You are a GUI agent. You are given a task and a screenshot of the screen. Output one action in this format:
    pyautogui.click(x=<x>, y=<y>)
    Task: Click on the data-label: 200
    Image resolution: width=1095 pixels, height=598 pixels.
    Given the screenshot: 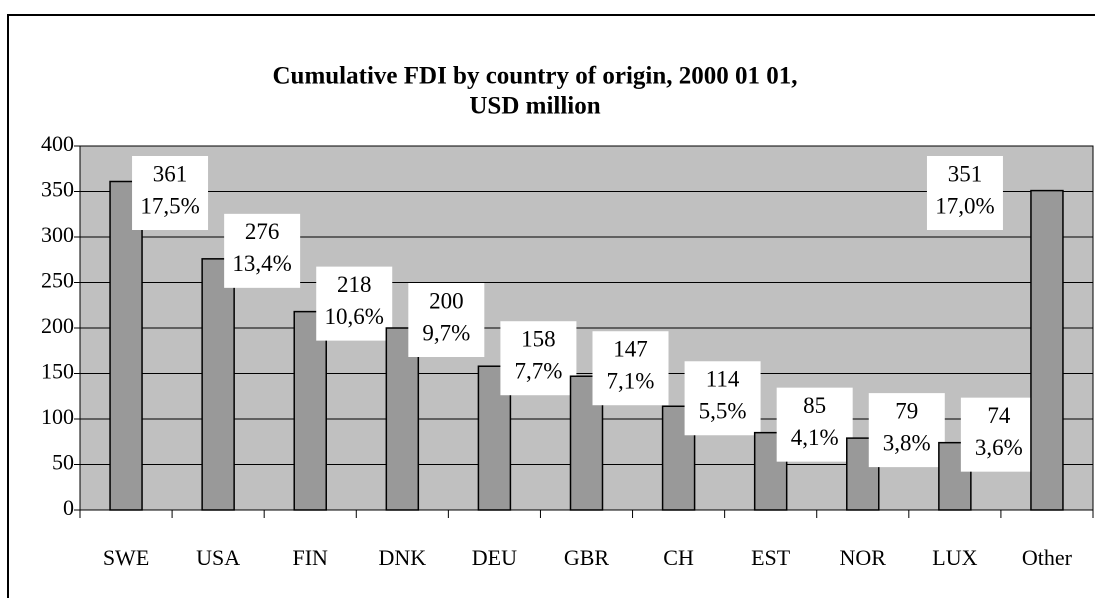 What is the action you would take?
    pyautogui.click(x=446, y=300)
    